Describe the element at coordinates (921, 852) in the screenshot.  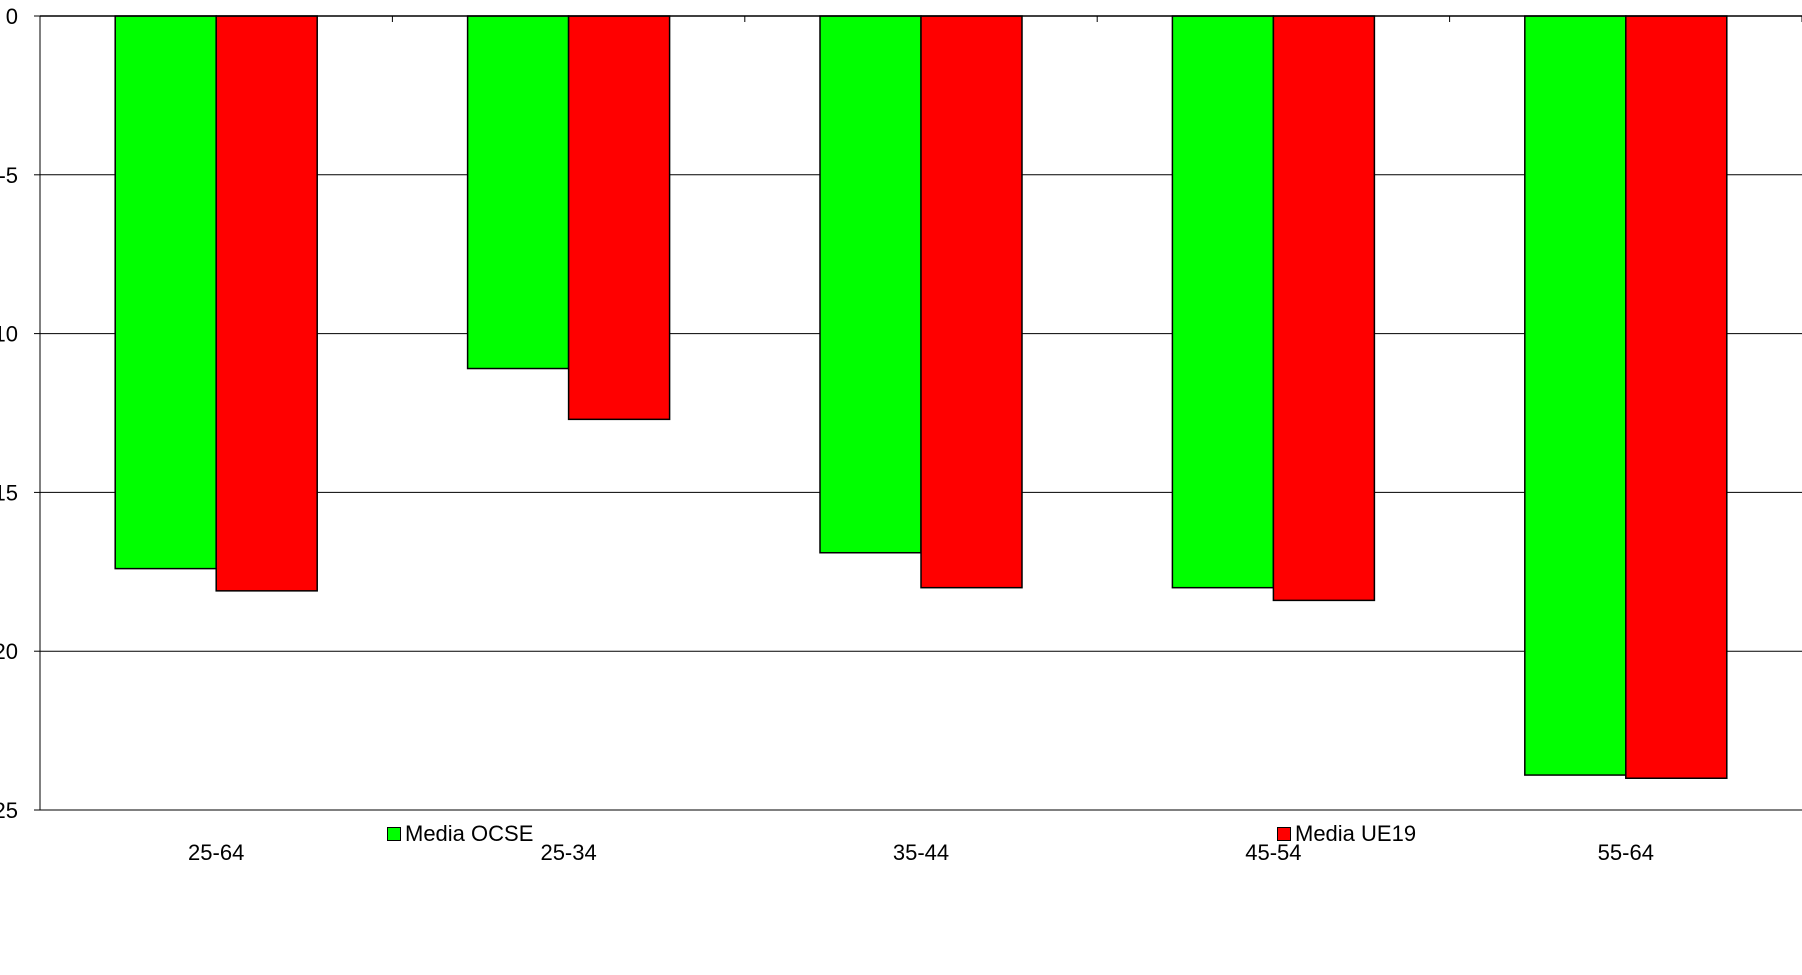
I see `x-tick-label: 35-44` at that location.